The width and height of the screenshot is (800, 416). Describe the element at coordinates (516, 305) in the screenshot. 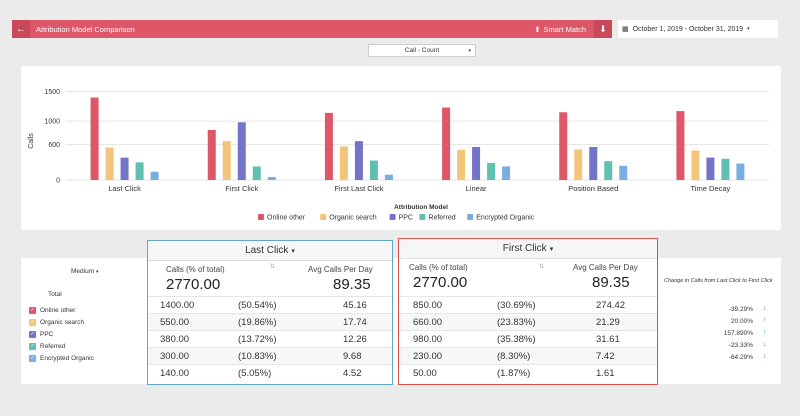

I see `percent-value: (30.69%)` at that location.